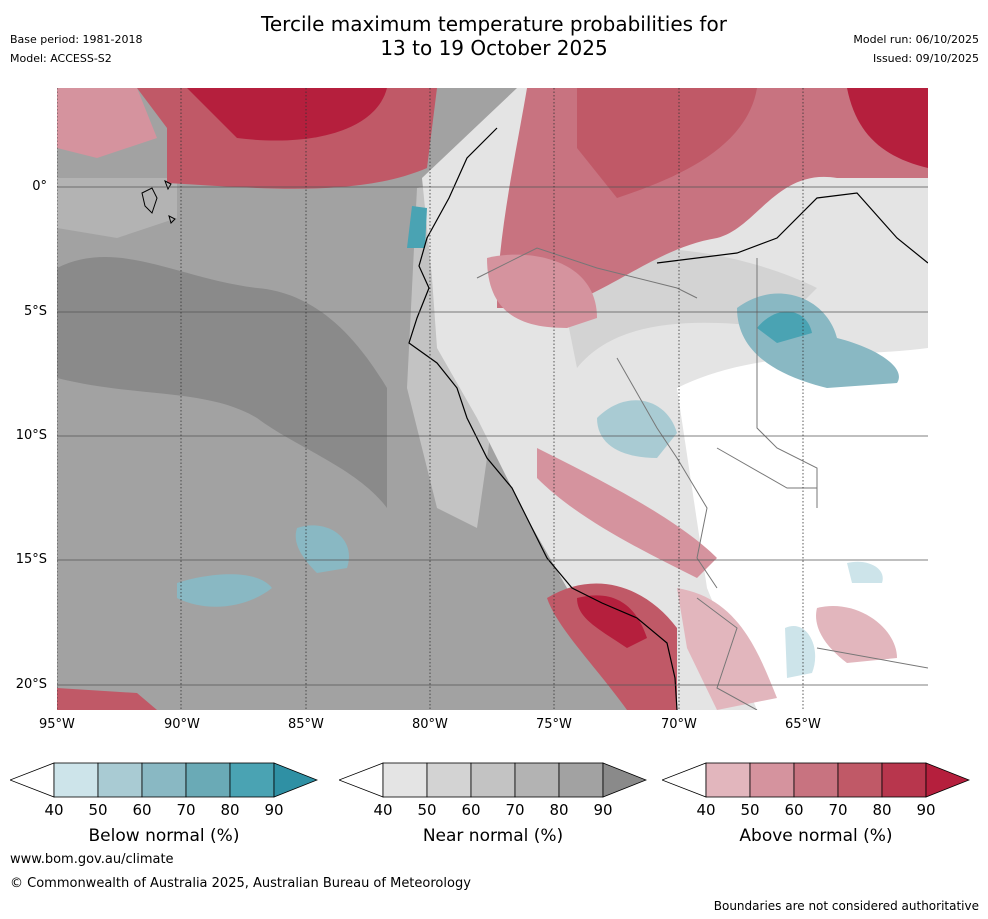 This screenshot has width=988, height=919. I want to click on above-normal-bolivia-patch, so click(727, 649).